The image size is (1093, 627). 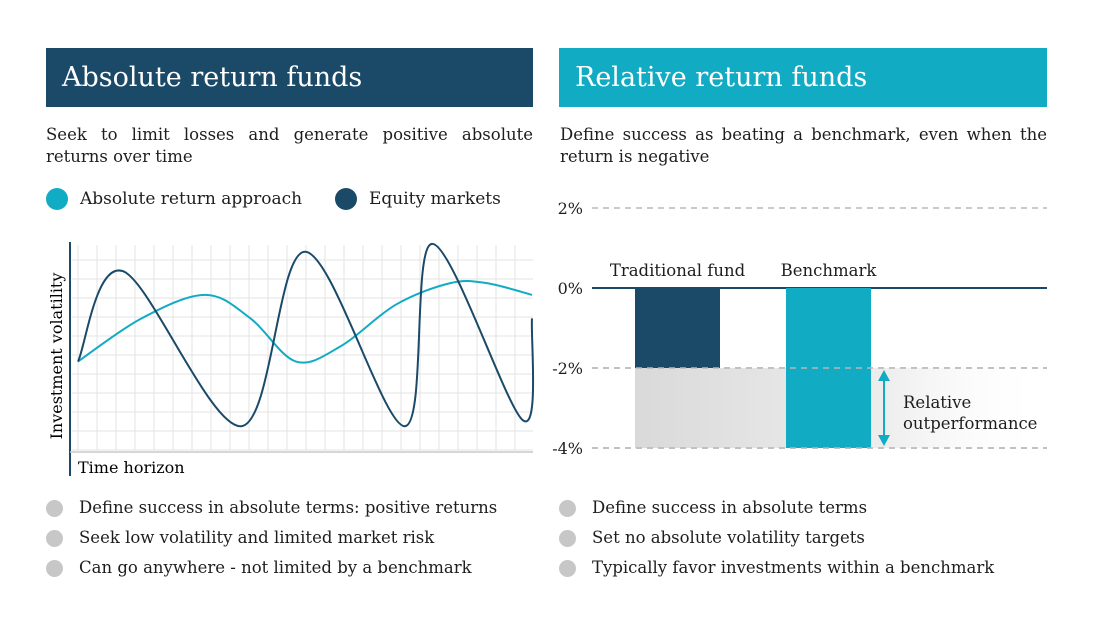 What do you see at coordinates (56, 356) in the screenshot?
I see `y-axis-label: Investment volatility` at bounding box center [56, 356].